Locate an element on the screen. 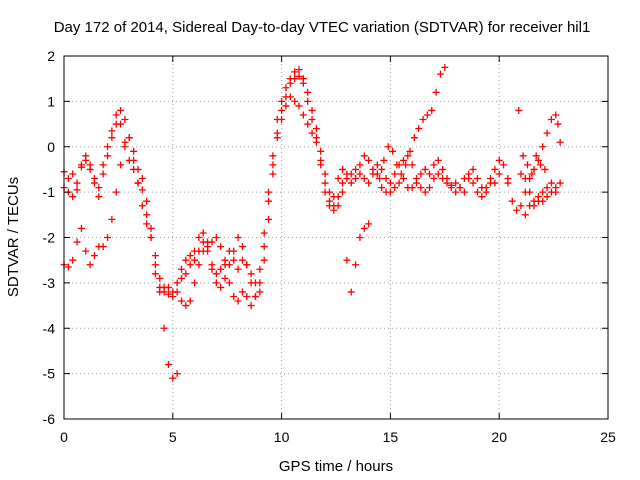 The height and width of the screenshot is (480, 640). x-tick-label: 0 is located at coordinates (64, 437).